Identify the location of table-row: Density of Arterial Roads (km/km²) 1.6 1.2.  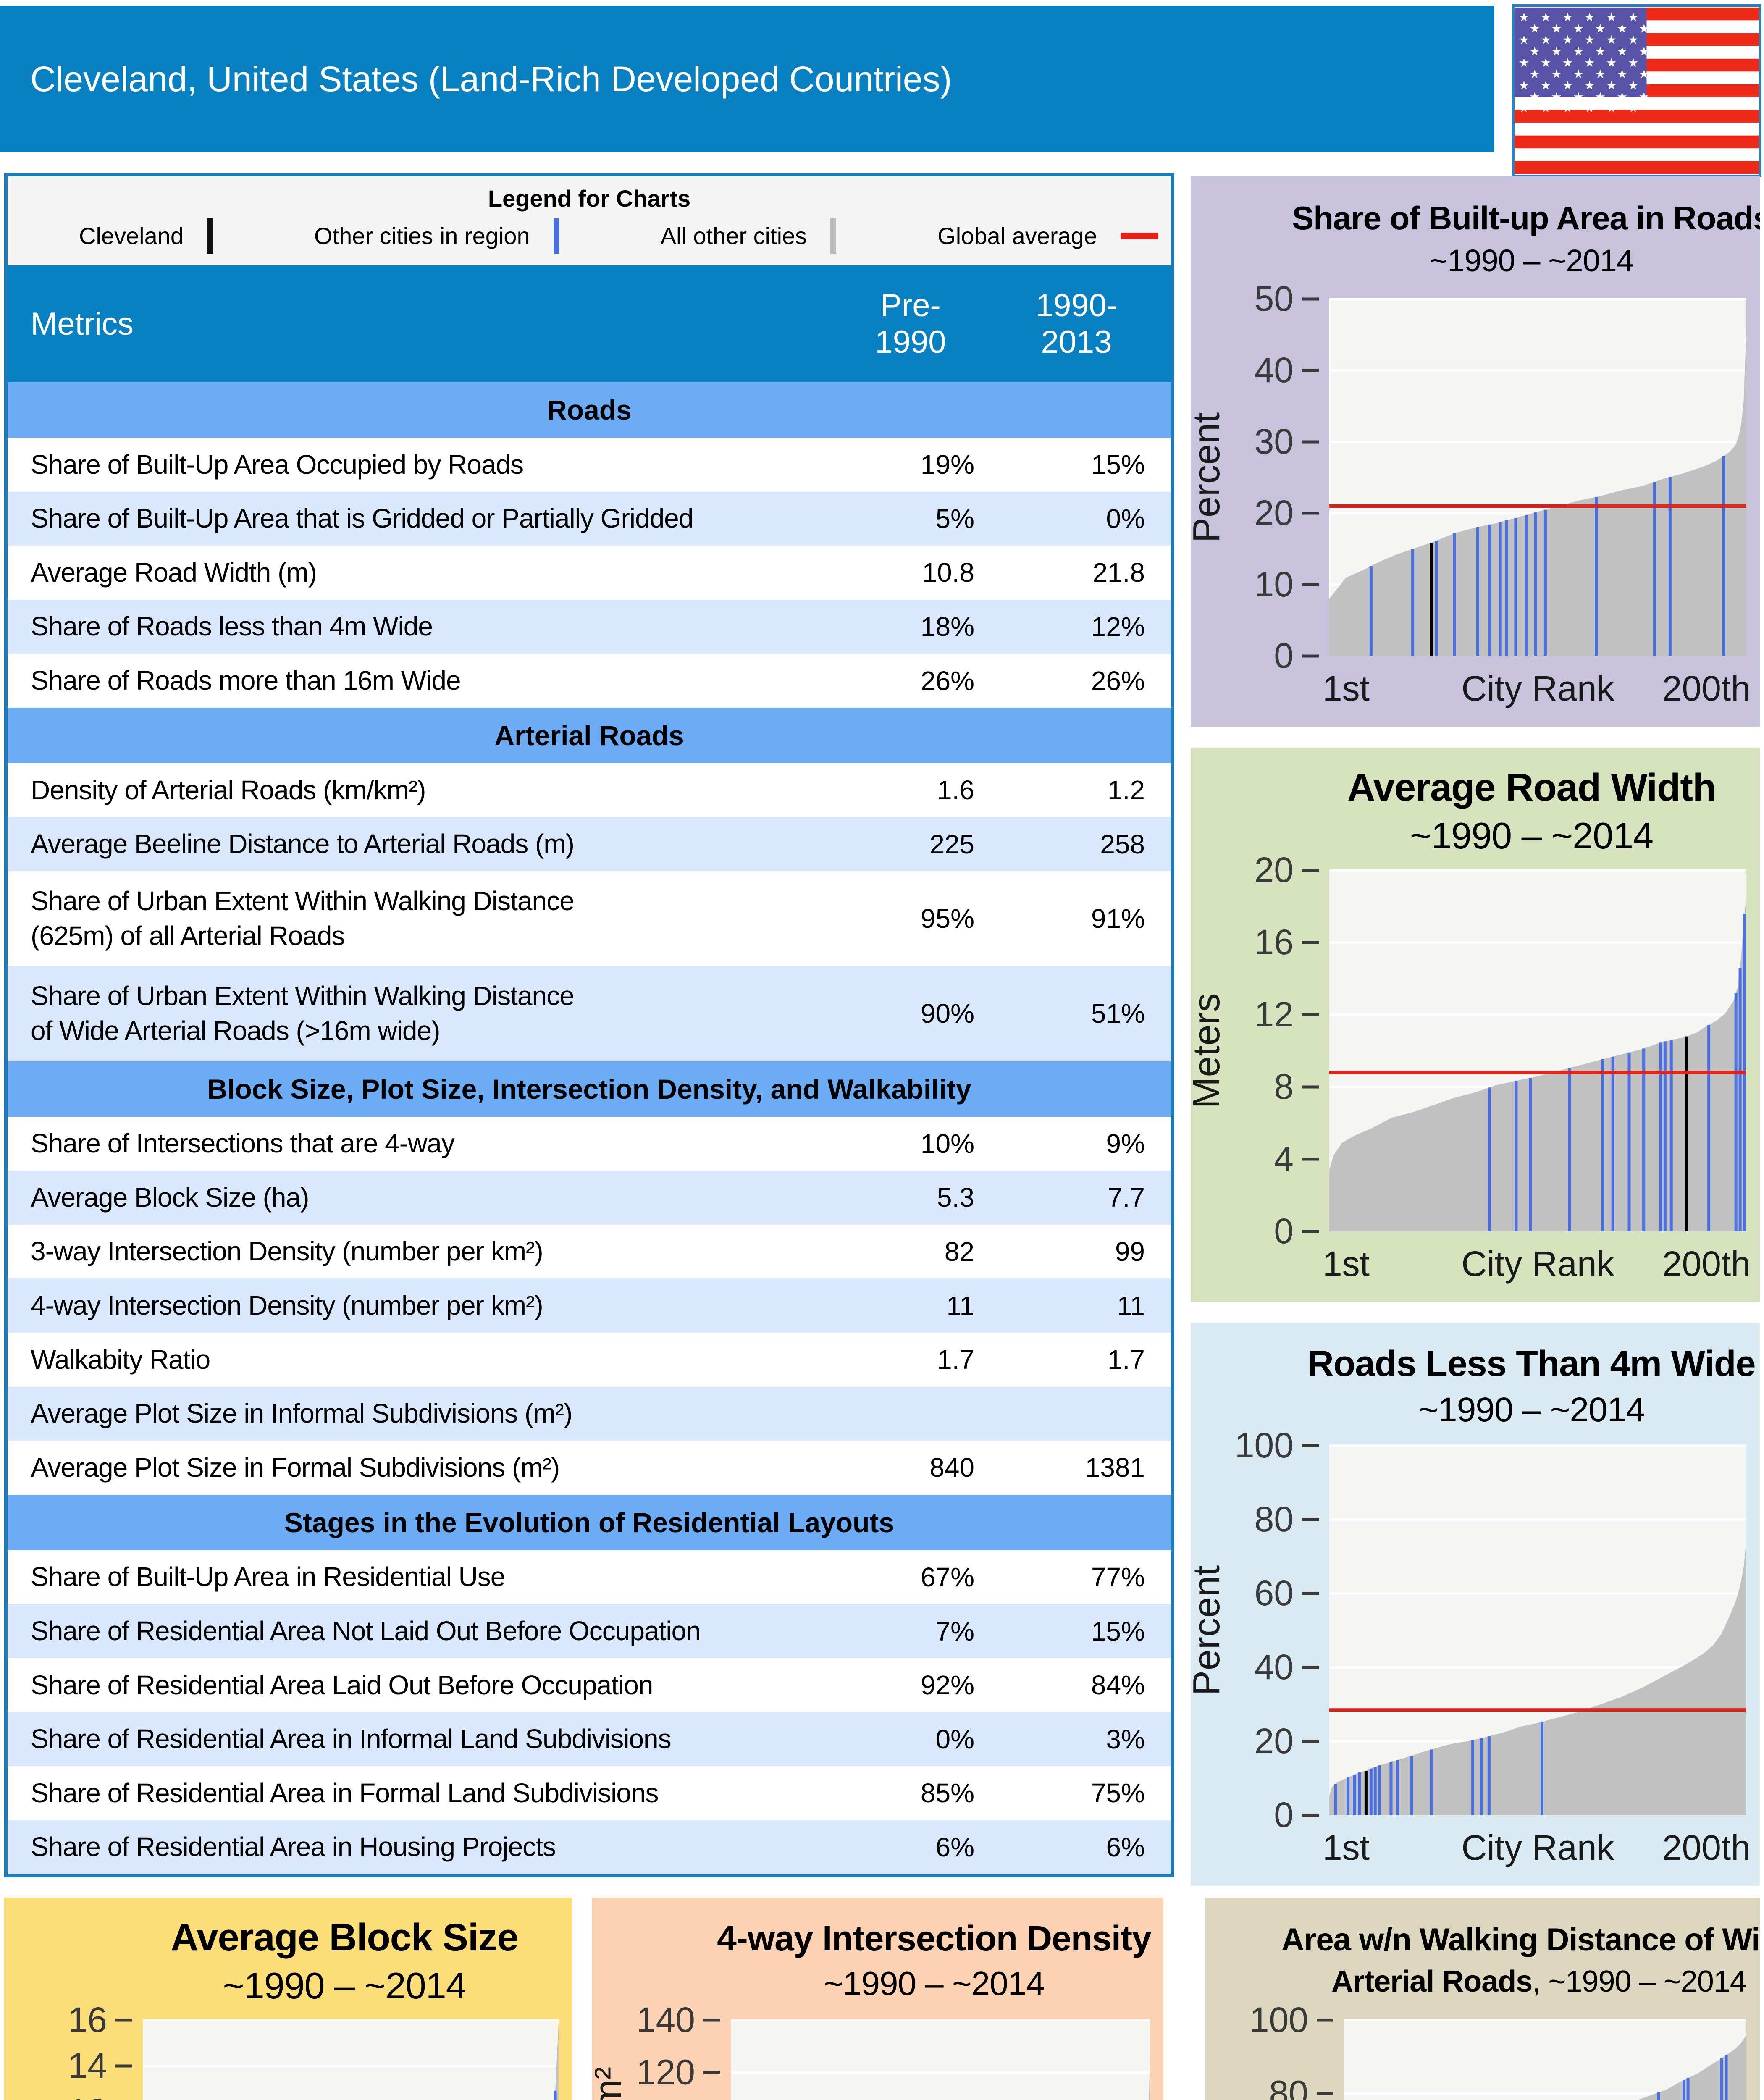
(589, 790).